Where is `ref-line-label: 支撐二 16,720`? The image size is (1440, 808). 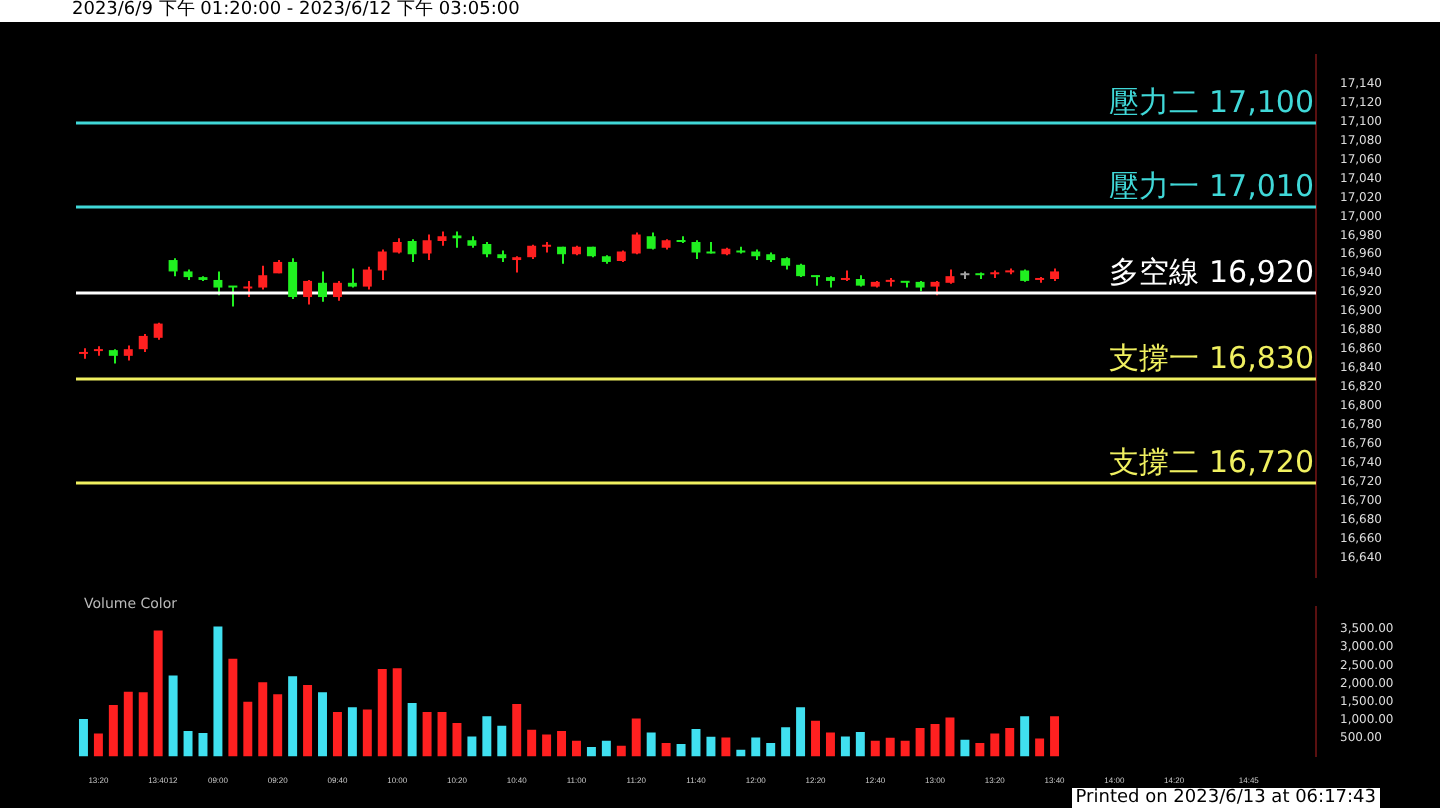
ref-line-label: 支撐二 16,720 is located at coordinates (1211, 461).